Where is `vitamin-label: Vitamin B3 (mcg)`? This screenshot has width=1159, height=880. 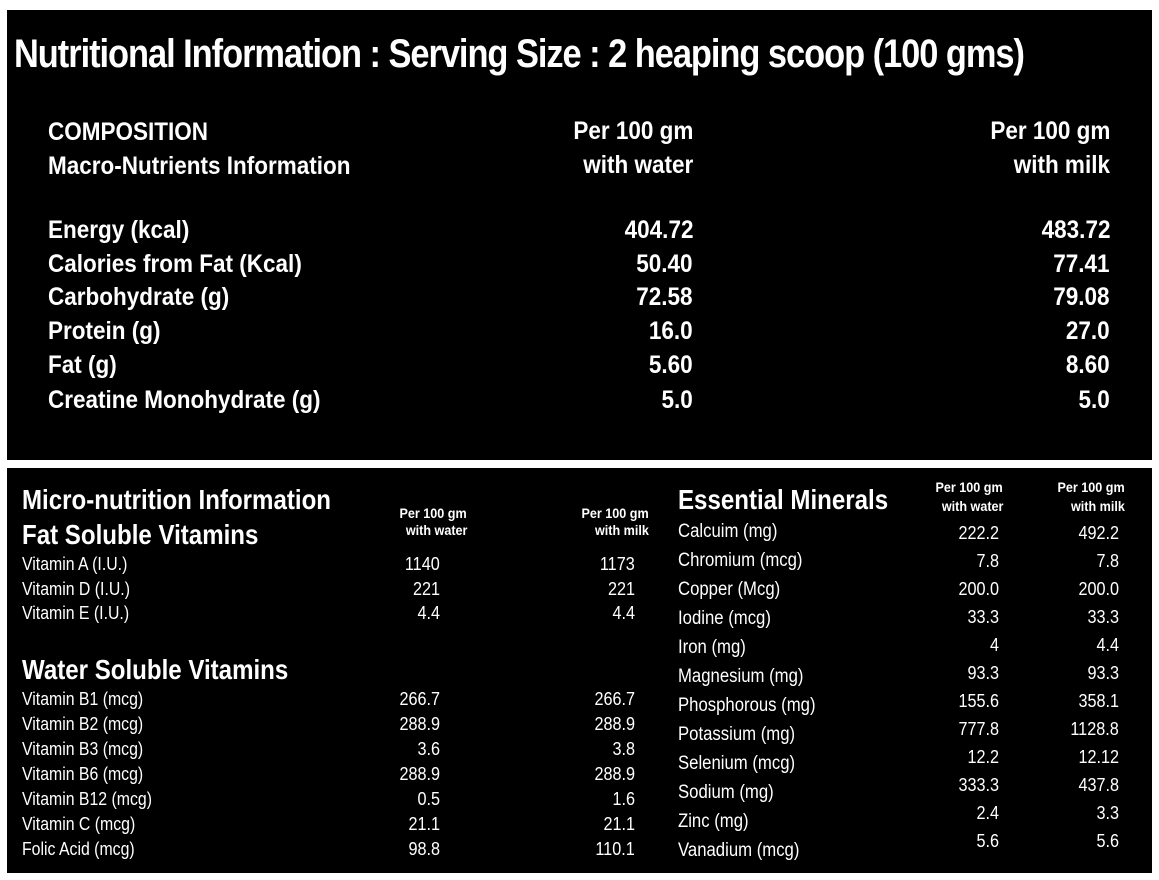 vitamin-label: Vitamin B3 (mcg) is located at coordinates (83, 749).